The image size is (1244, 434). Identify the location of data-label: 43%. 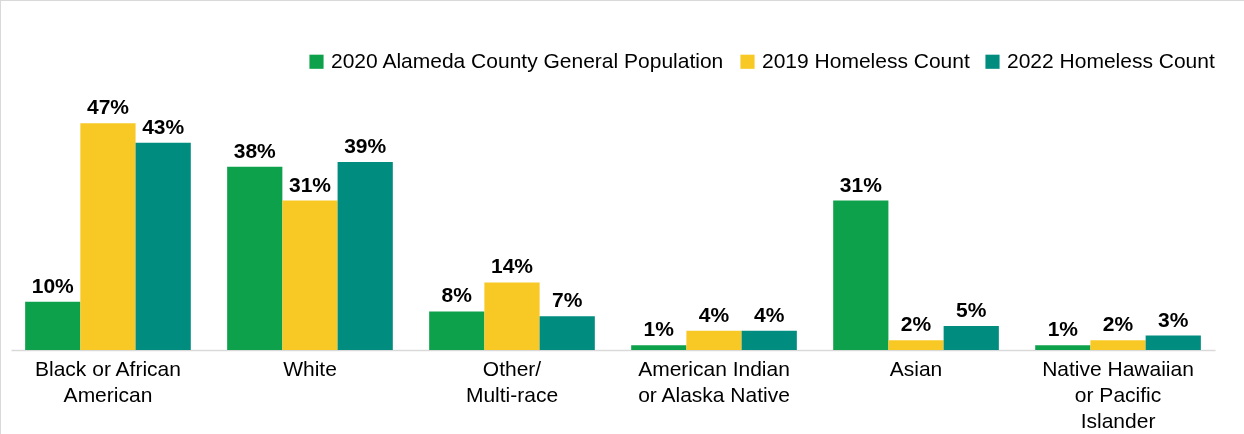
(163, 126).